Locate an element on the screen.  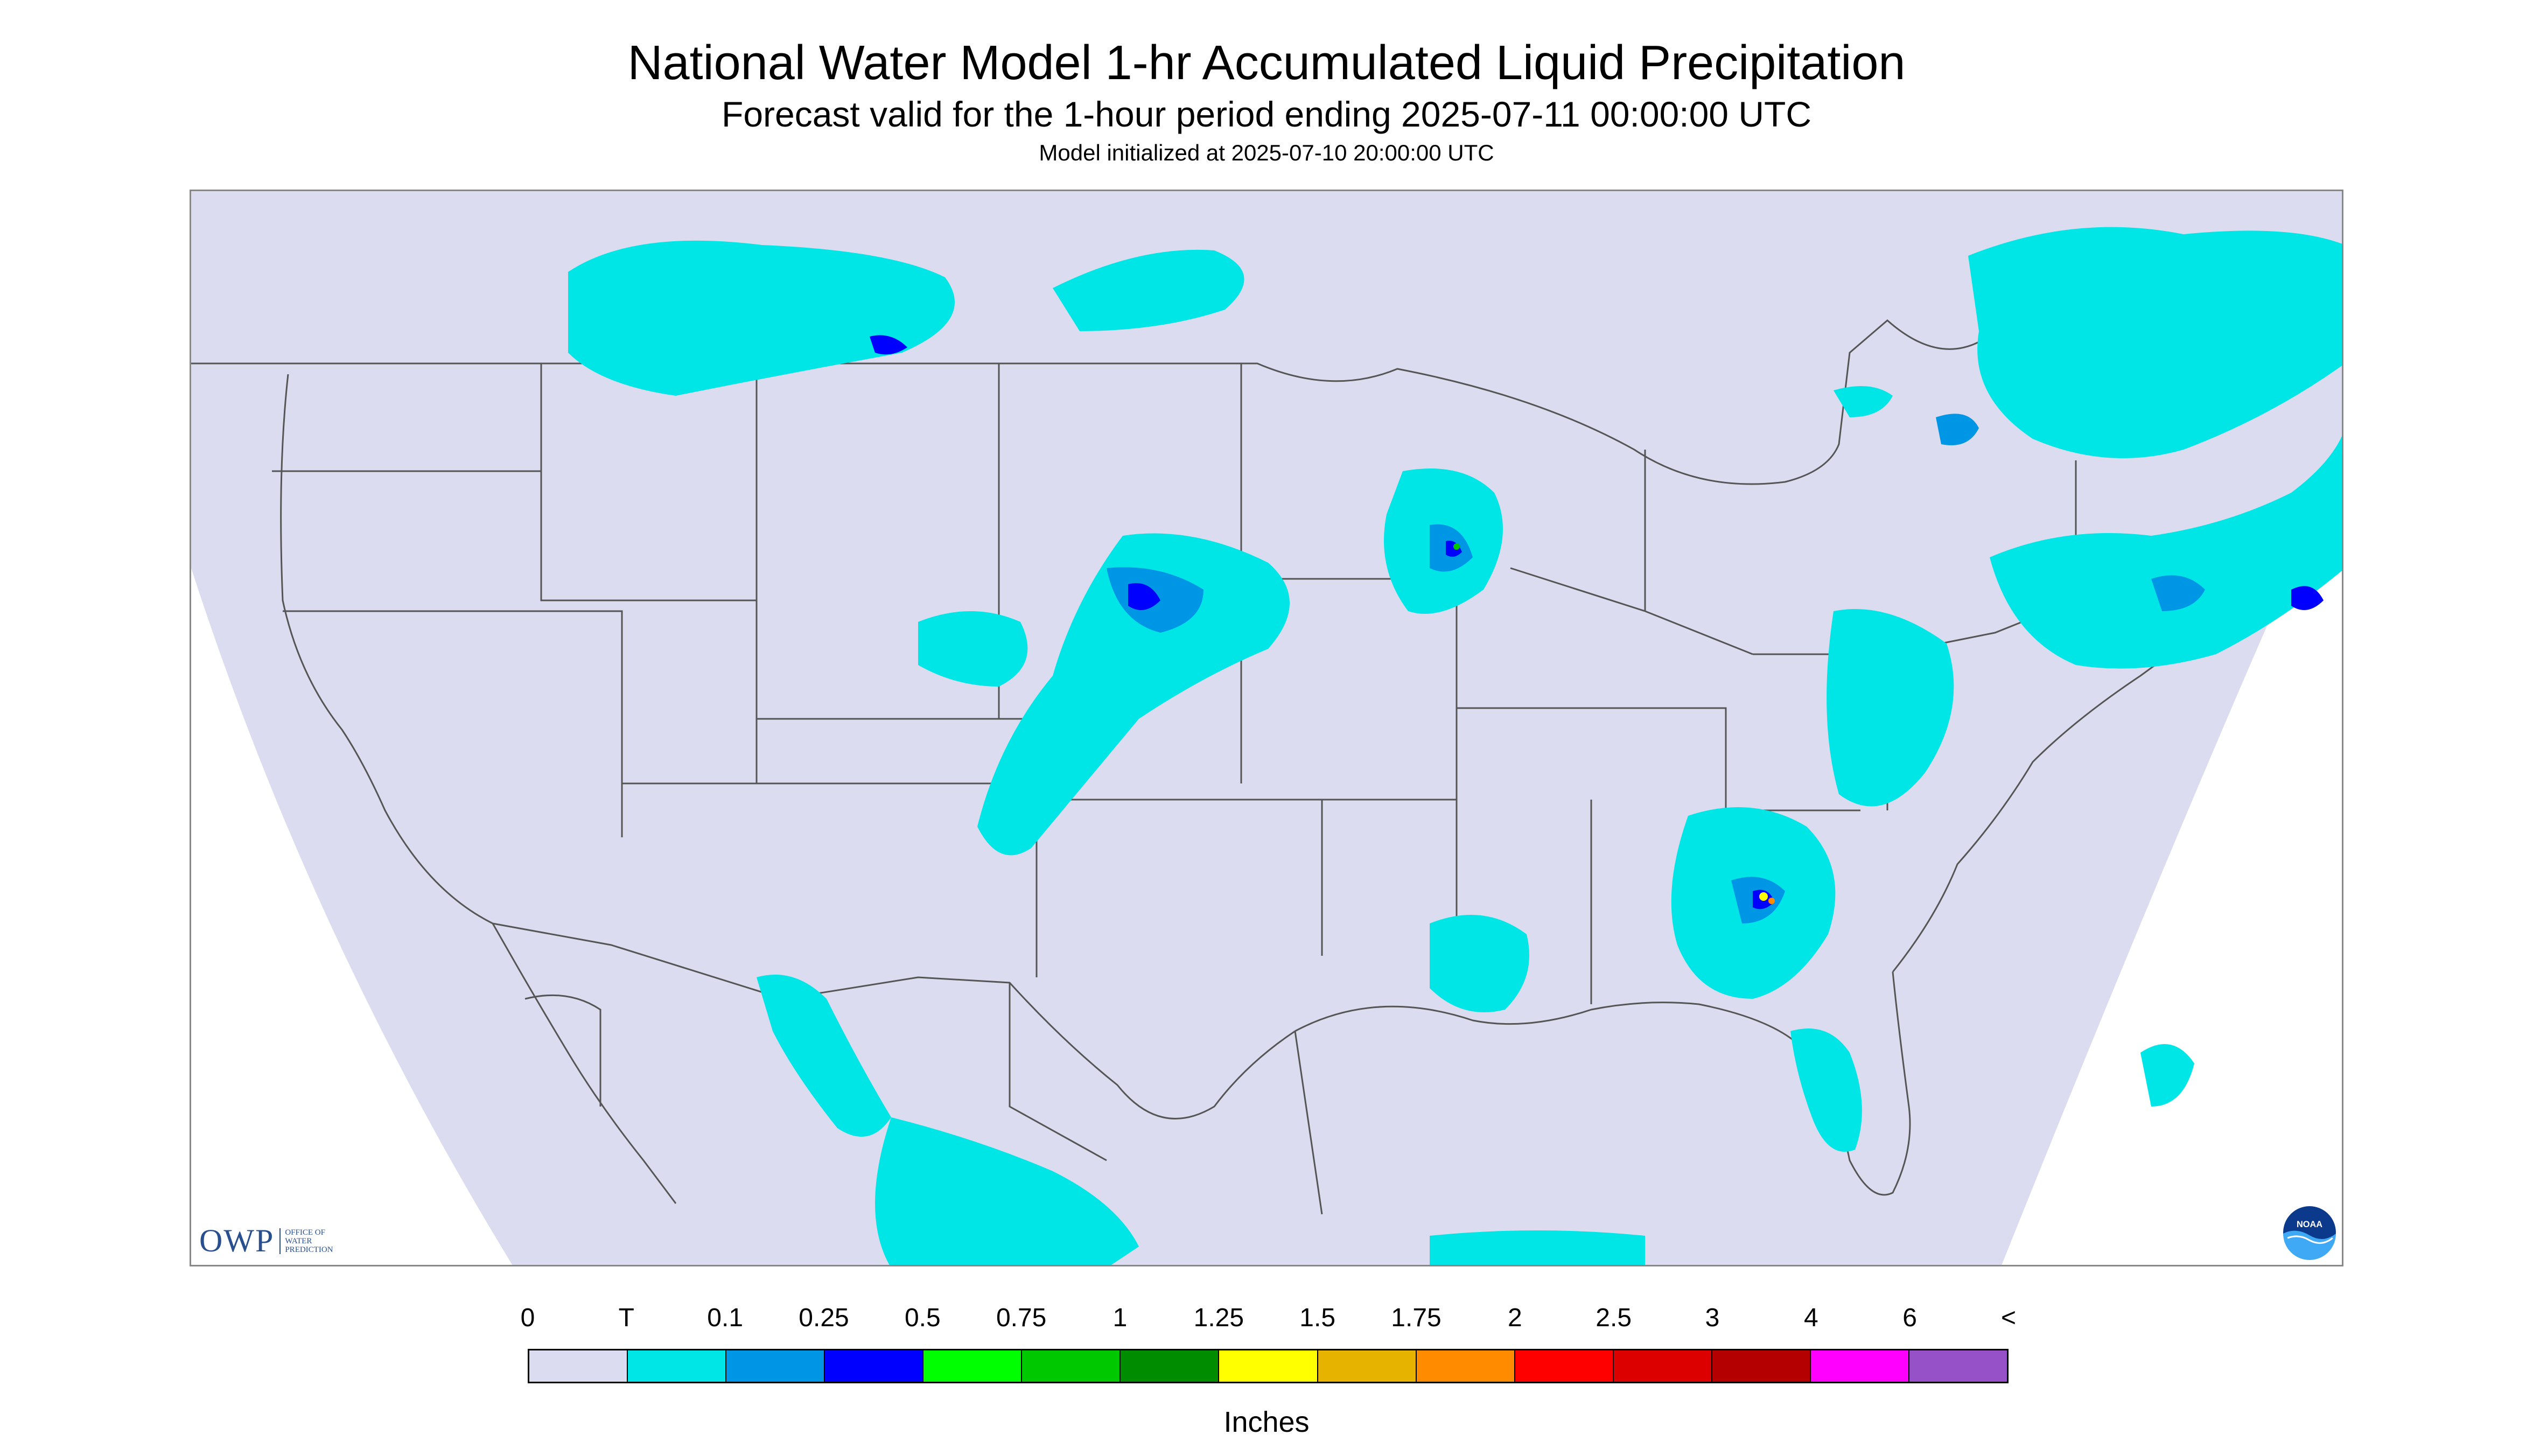
legend-tick-label: 2.5 is located at coordinates (1614, 1318).